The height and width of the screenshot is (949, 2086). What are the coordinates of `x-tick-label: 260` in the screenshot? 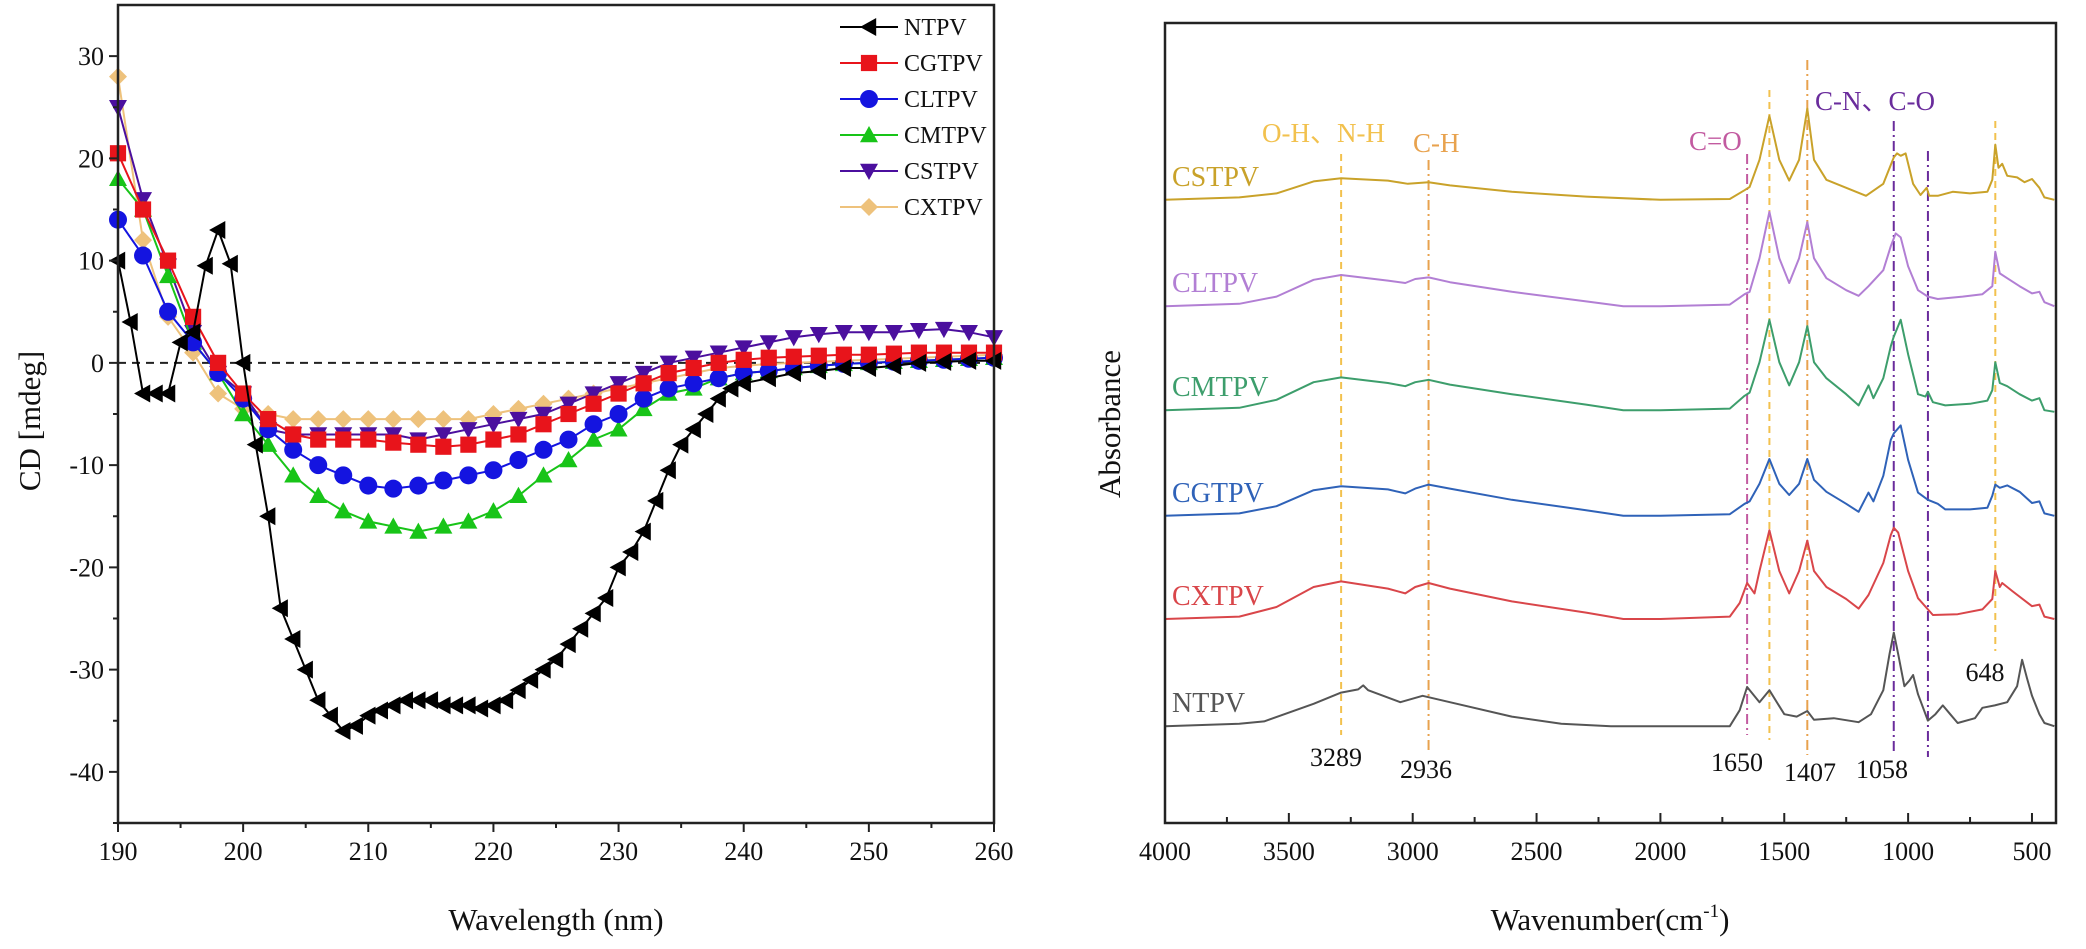 It's located at (994, 851).